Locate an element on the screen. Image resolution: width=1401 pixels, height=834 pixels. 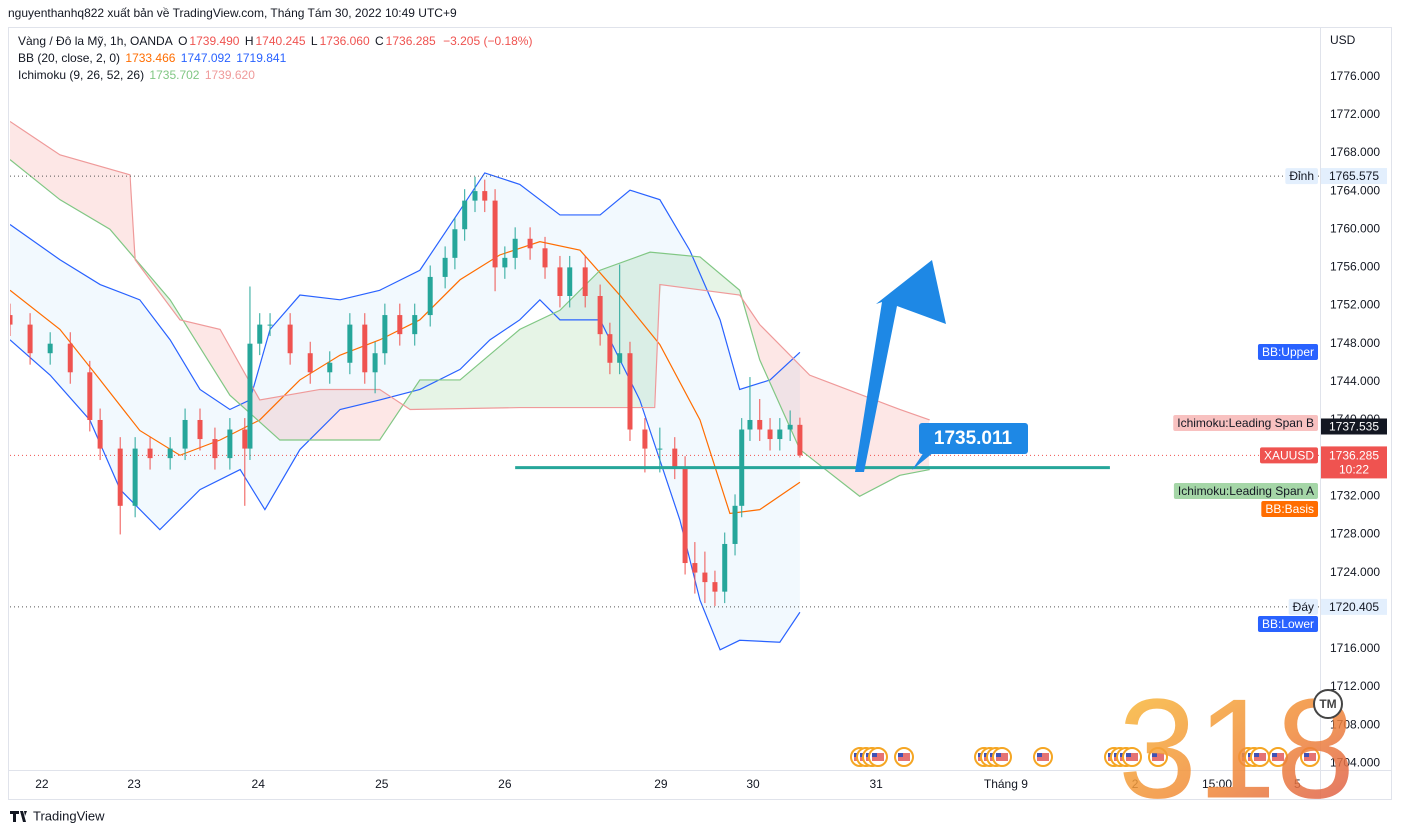
x-tick-label: 22 is located at coordinates (42, 784).